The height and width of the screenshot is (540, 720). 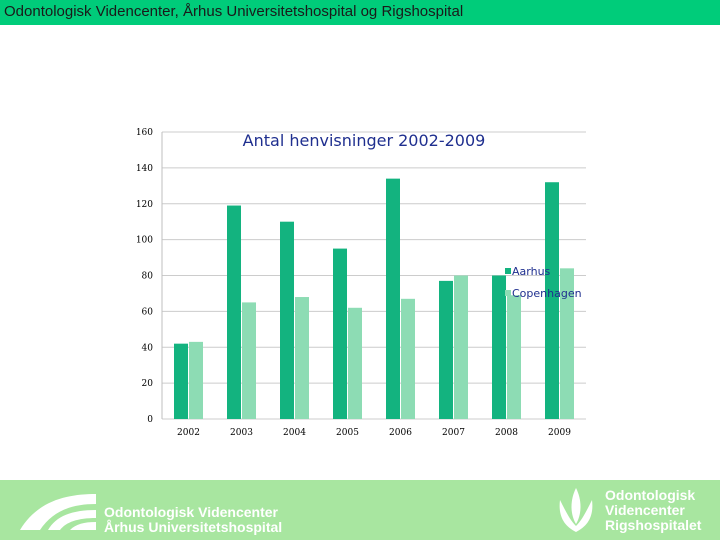 What do you see at coordinates (547, 293) in the screenshot?
I see `legend-label-copenhagen: Copenhagen` at bounding box center [547, 293].